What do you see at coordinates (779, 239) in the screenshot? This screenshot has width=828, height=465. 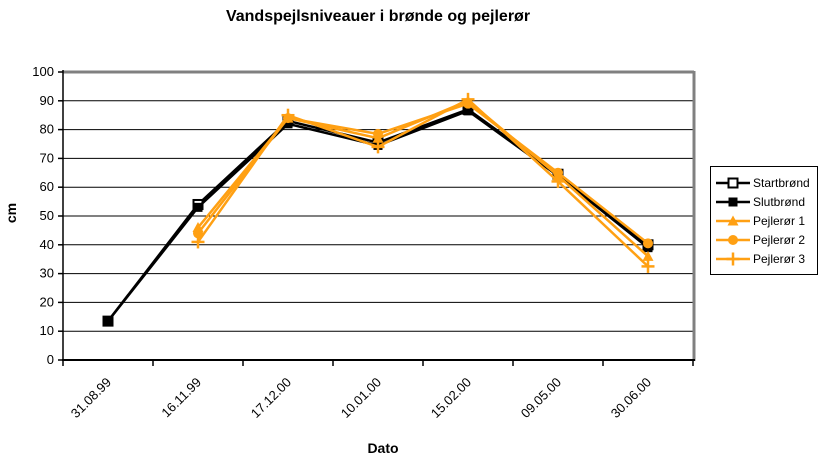 I see `legend-label: Pejlerør 2` at bounding box center [779, 239].